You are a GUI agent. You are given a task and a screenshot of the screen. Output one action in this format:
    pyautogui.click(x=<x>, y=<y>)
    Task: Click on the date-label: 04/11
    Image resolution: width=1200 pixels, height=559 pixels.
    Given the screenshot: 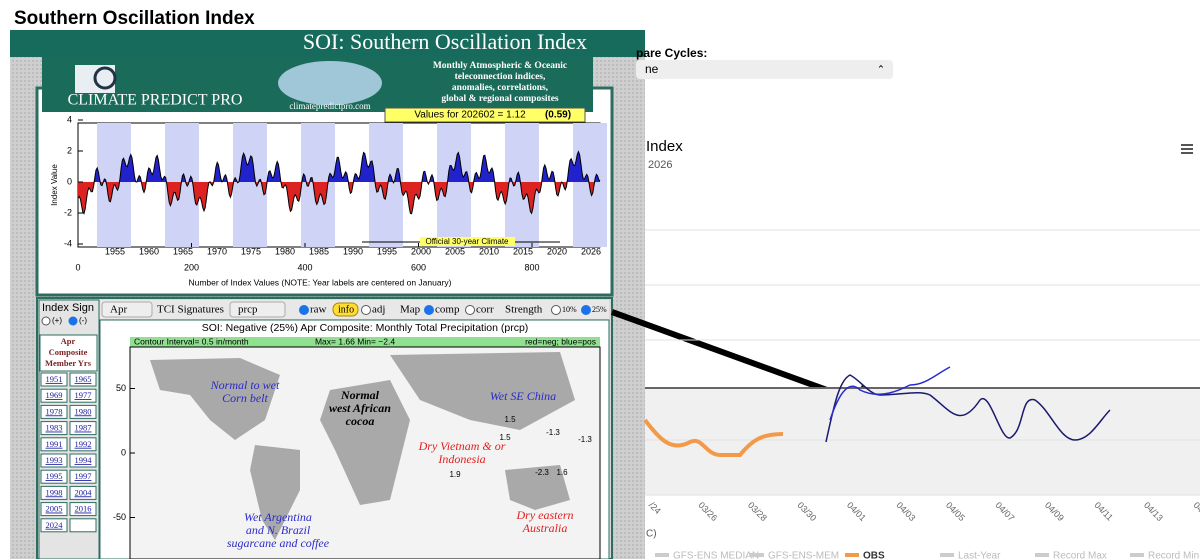 What is the action you would take?
    pyautogui.click(x=1103, y=511)
    